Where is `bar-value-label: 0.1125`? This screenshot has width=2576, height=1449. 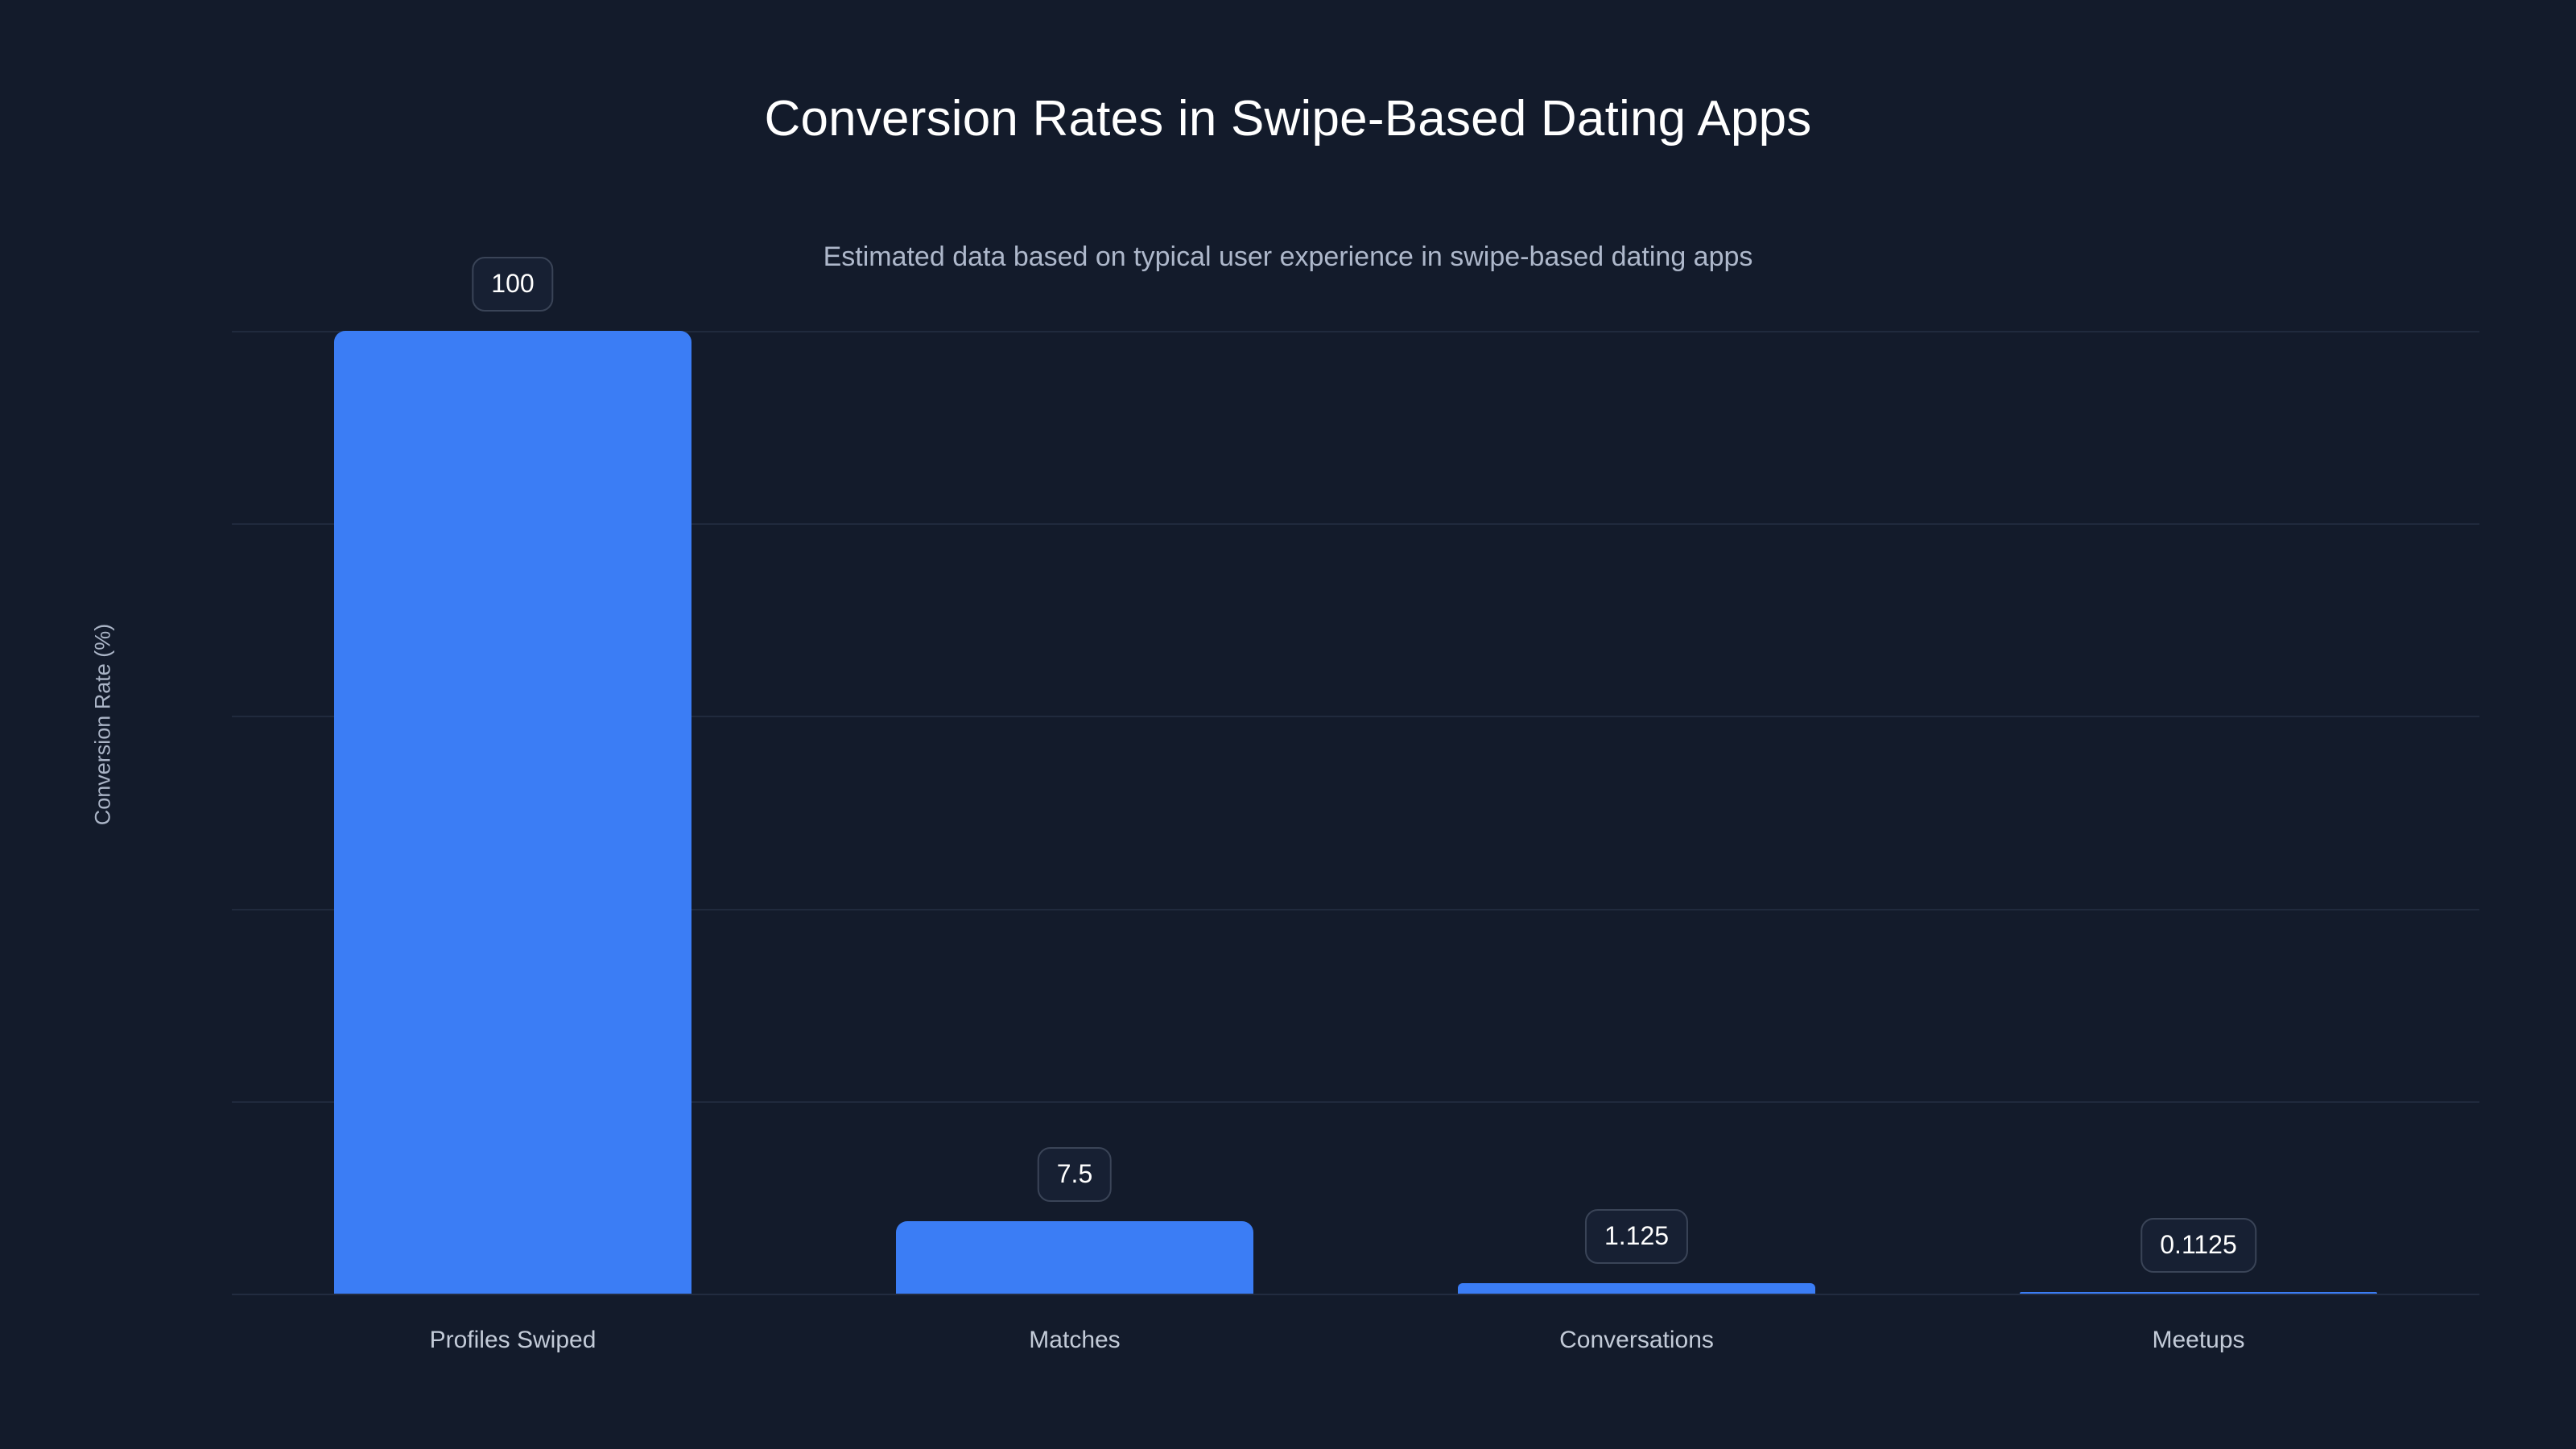 bar-value-label: 0.1125 is located at coordinates (2198, 1245).